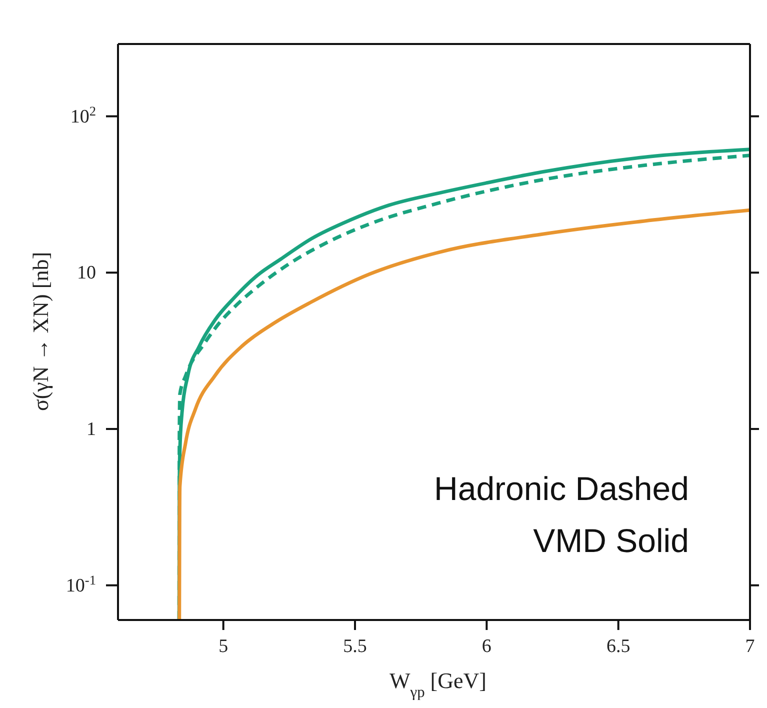 This screenshot has width=767, height=708. What do you see at coordinates (750, 646) in the screenshot?
I see `x-tick-label: 7` at bounding box center [750, 646].